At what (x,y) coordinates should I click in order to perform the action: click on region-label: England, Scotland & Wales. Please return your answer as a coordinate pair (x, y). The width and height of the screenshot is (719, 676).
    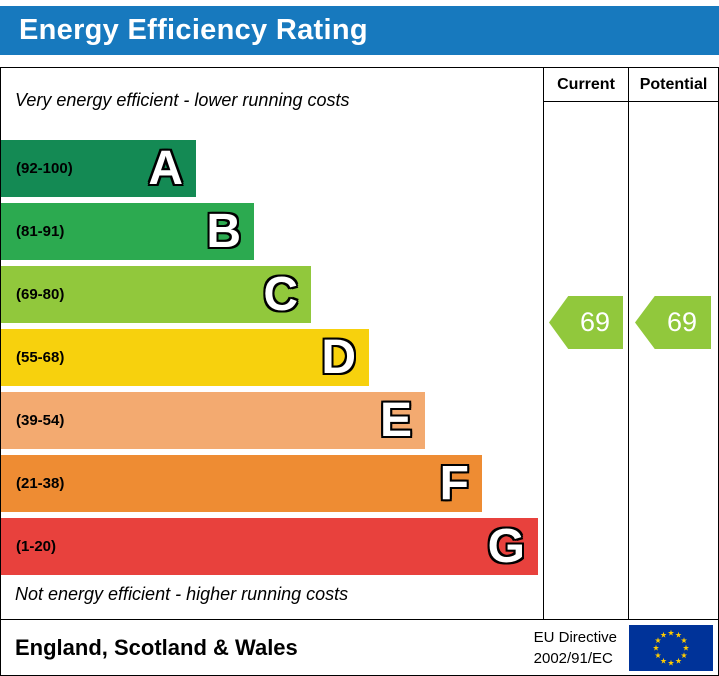
    Looking at the image, I should click on (156, 647).